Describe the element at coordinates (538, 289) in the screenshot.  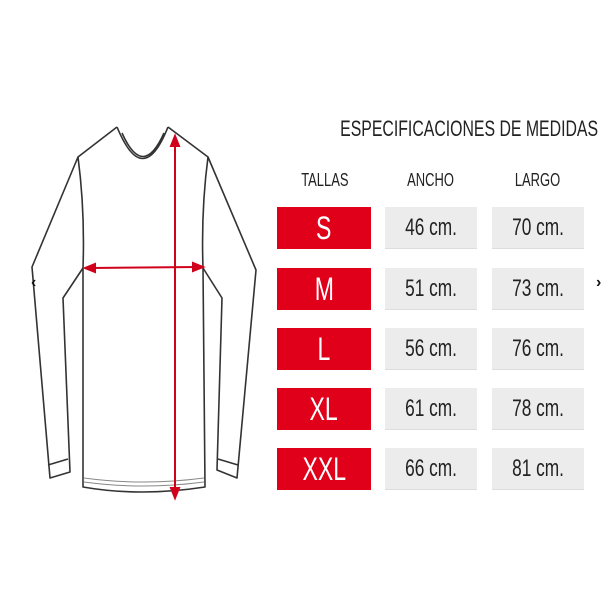
I see `length-cell: 73 cm.` at that location.